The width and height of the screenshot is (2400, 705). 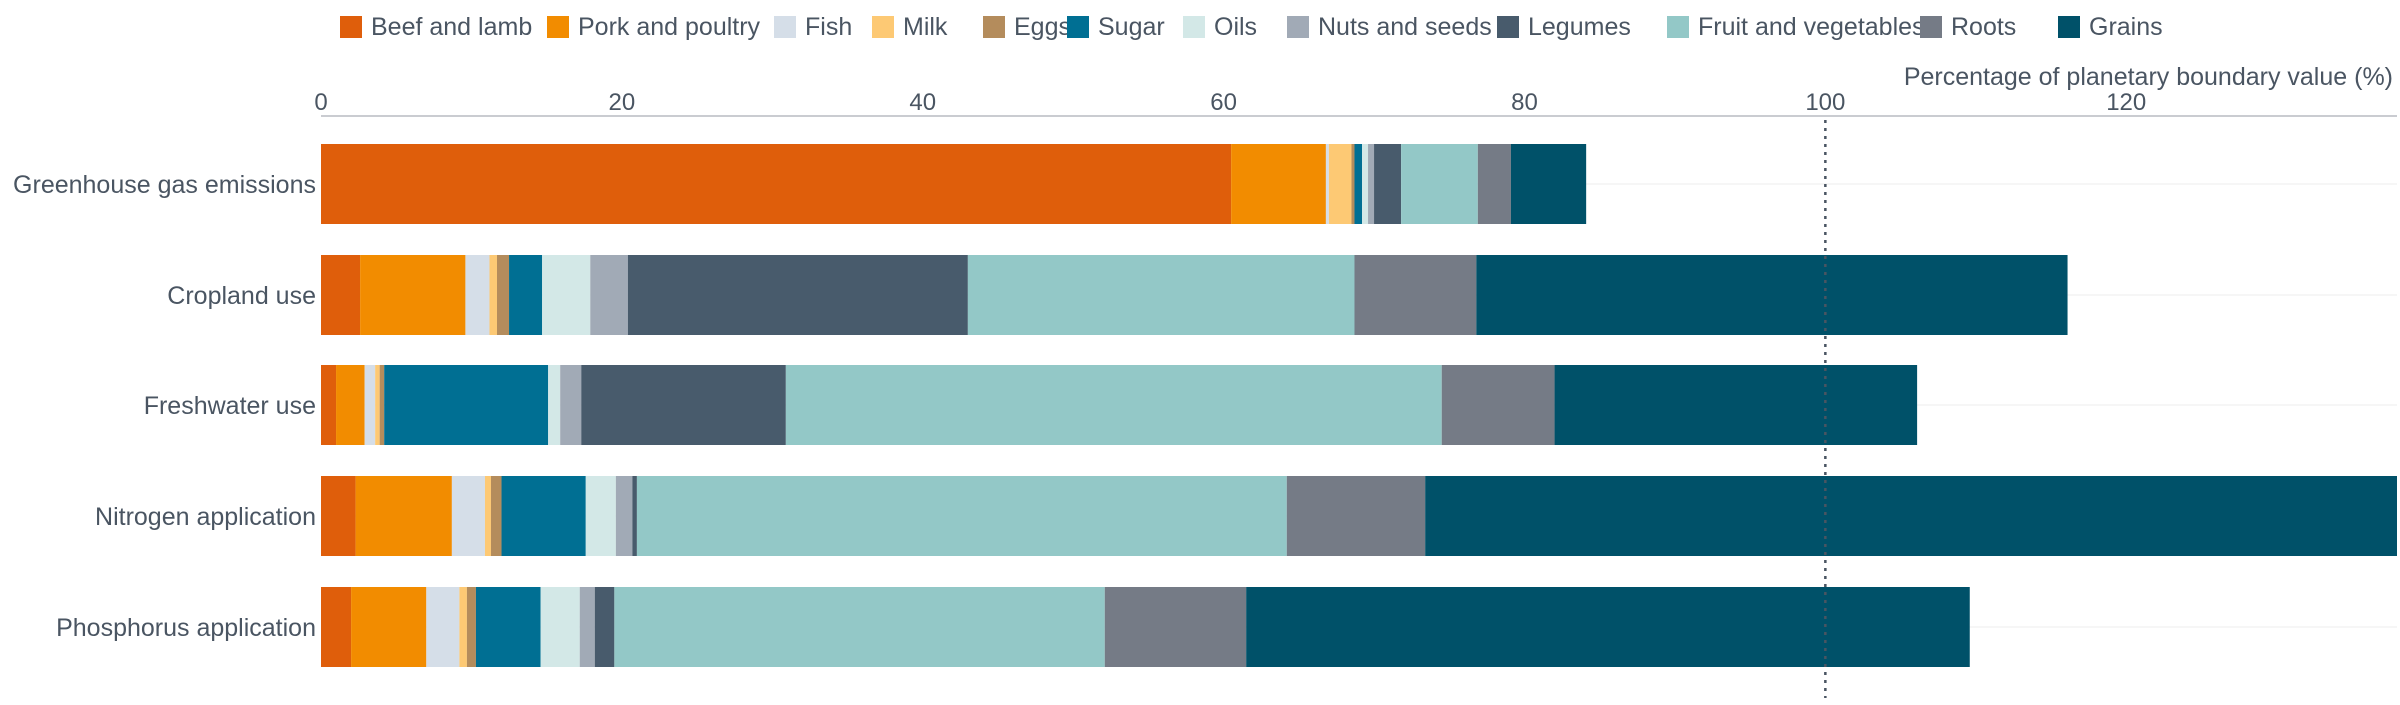 I want to click on legend-item: Nuts and seeds, so click(x=1389, y=27).